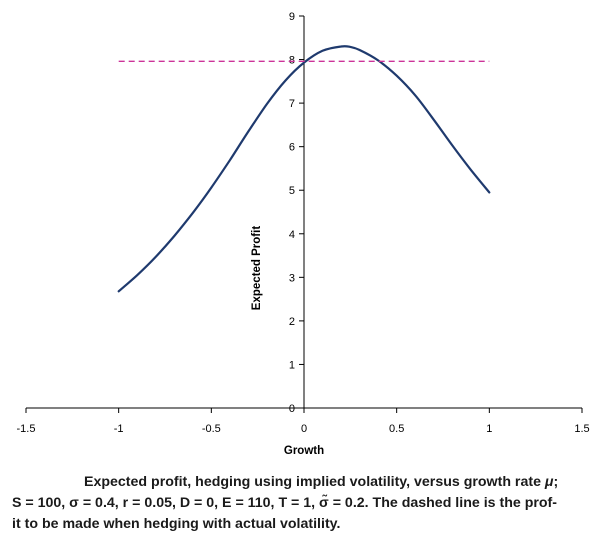 The width and height of the screenshot is (595, 540). What do you see at coordinates (292, 17) in the screenshot?
I see `y-tick-label: 9` at bounding box center [292, 17].